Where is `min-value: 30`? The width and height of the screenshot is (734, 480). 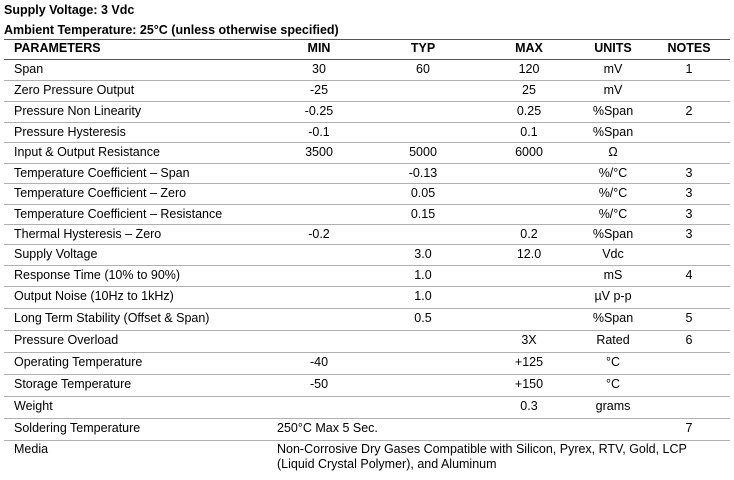
min-value: 30 is located at coordinates (319, 69).